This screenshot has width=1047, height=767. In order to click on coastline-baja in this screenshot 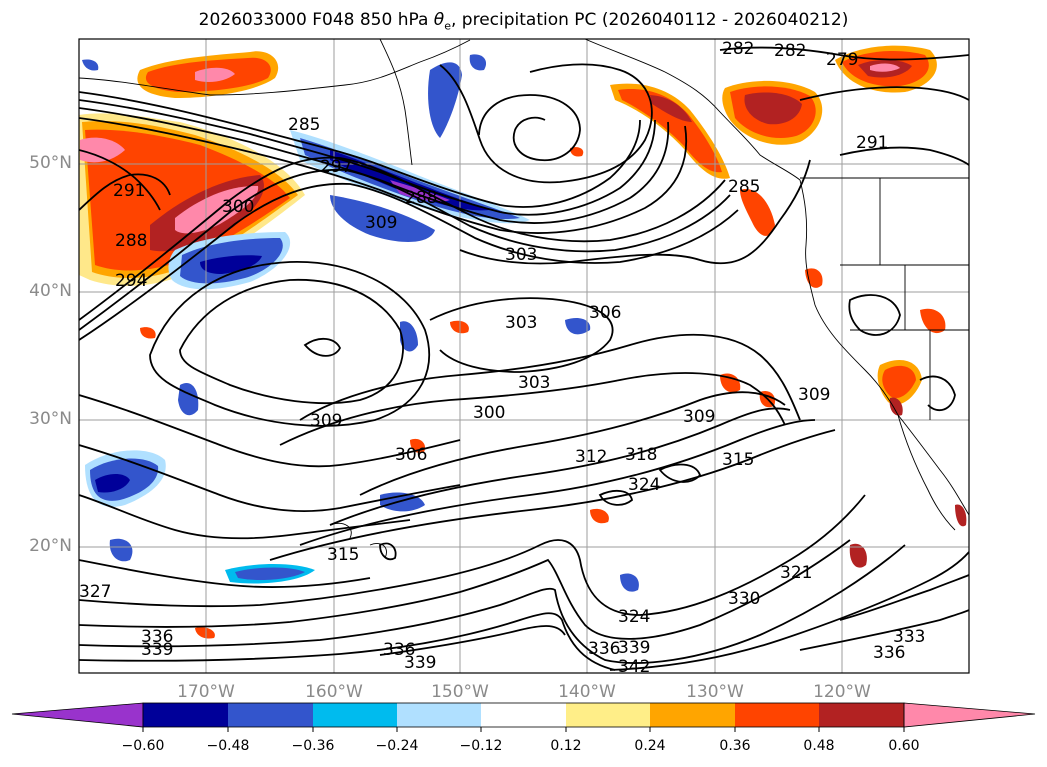, I will do `click(926, 472)`.